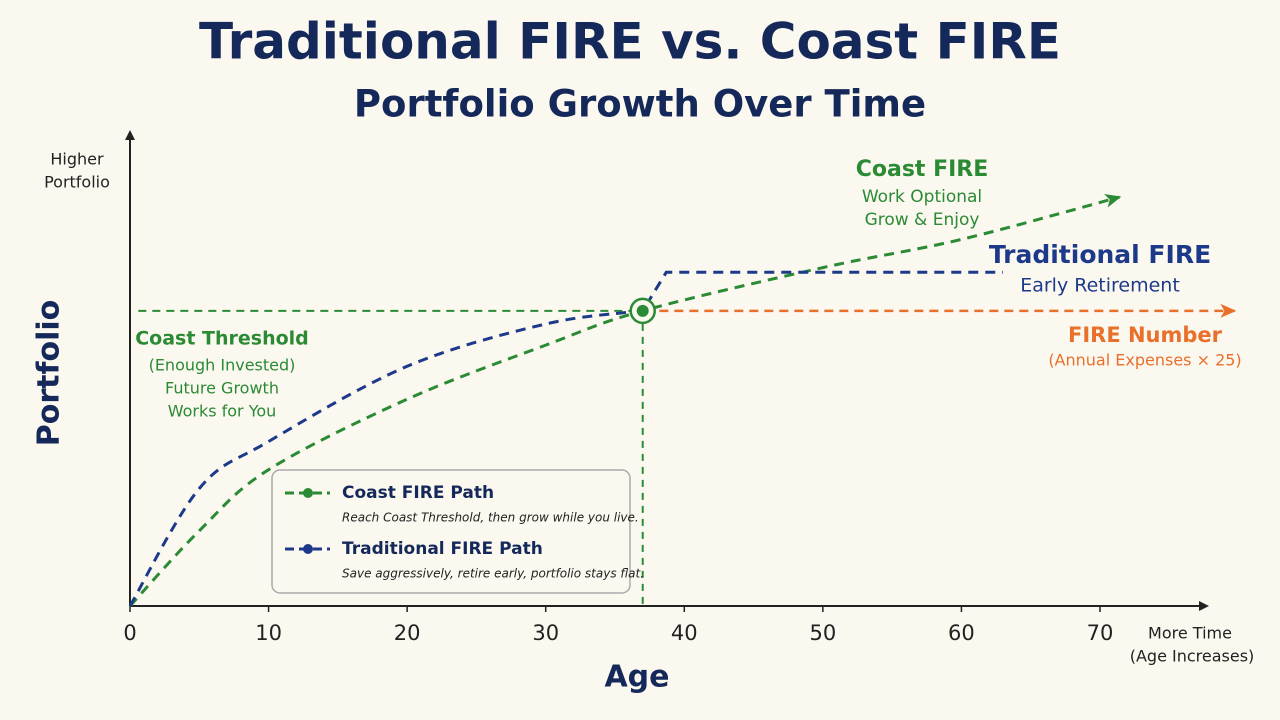 The height and width of the screenshot is (720, 1280). I want to click on x-axis-note: More Time, so click(1190, 633).